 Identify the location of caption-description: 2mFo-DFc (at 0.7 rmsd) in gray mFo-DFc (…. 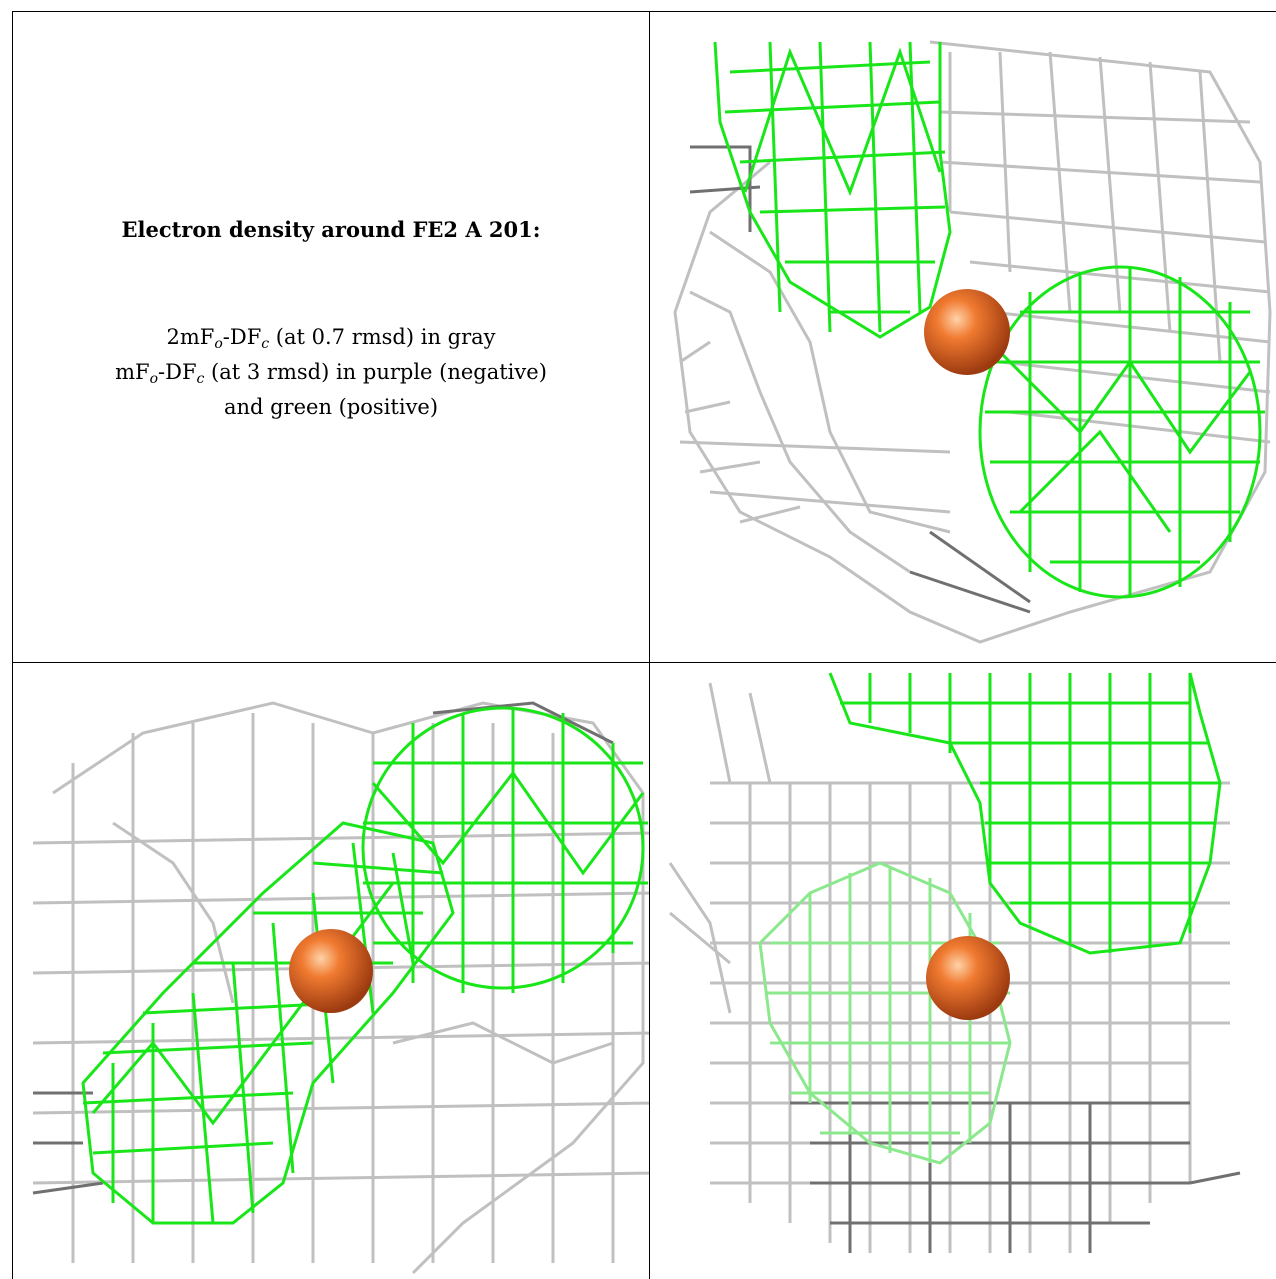
(331, 372).